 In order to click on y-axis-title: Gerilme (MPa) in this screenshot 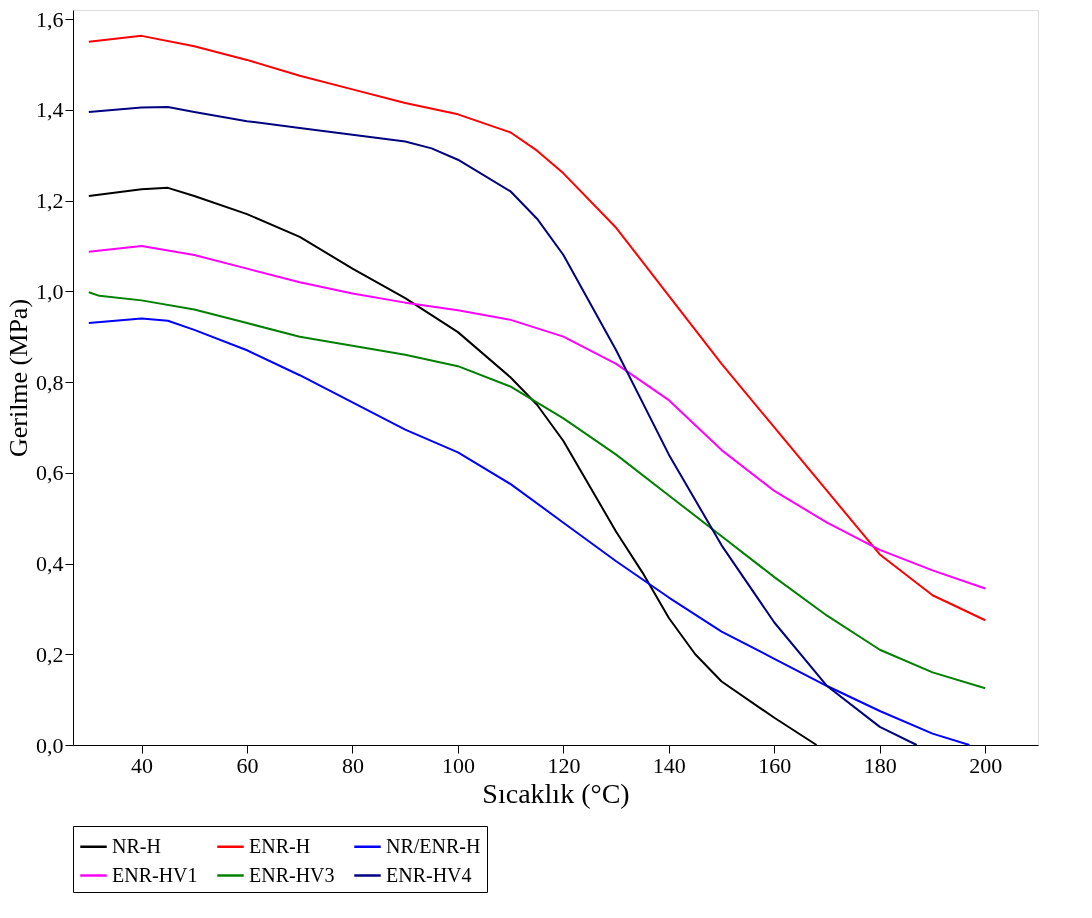, I will do `click(18, 378)`.